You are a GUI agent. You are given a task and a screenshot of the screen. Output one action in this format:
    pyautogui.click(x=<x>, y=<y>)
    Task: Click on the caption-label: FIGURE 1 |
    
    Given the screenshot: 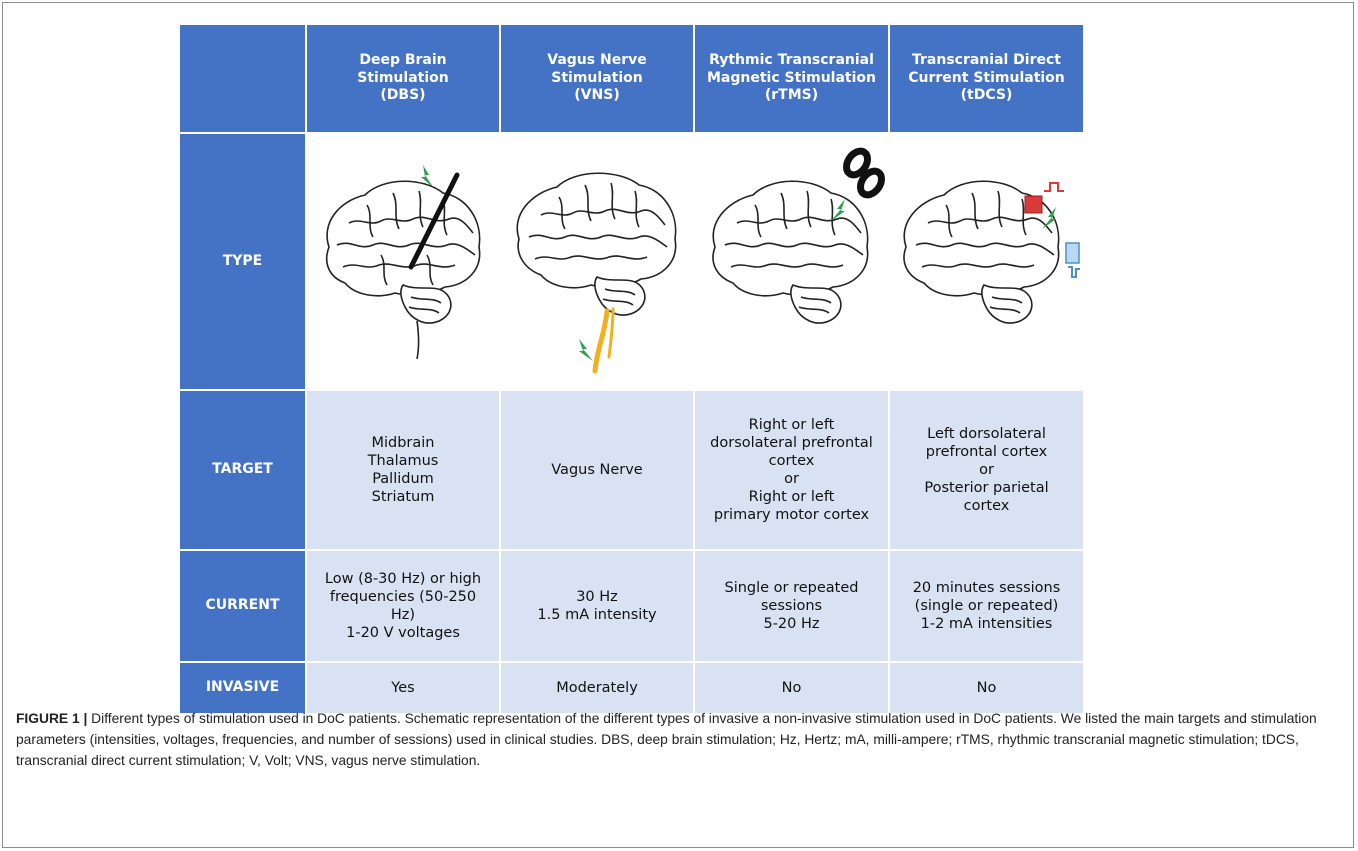 What is the action you would take?
    pyautogui.click(x=52, y=718)
    